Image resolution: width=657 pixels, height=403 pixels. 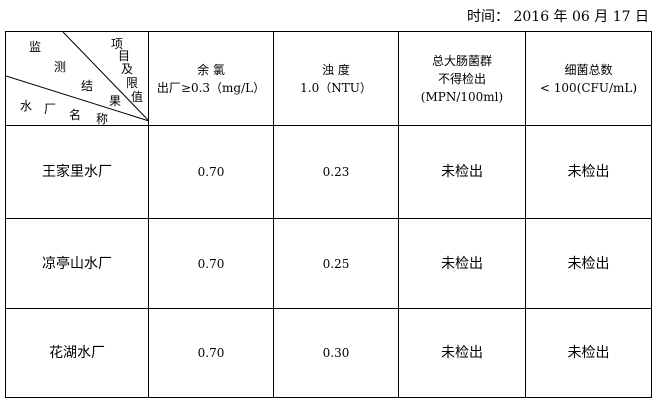 I want to click on corner-text: 项, so click(x=117, y=44).